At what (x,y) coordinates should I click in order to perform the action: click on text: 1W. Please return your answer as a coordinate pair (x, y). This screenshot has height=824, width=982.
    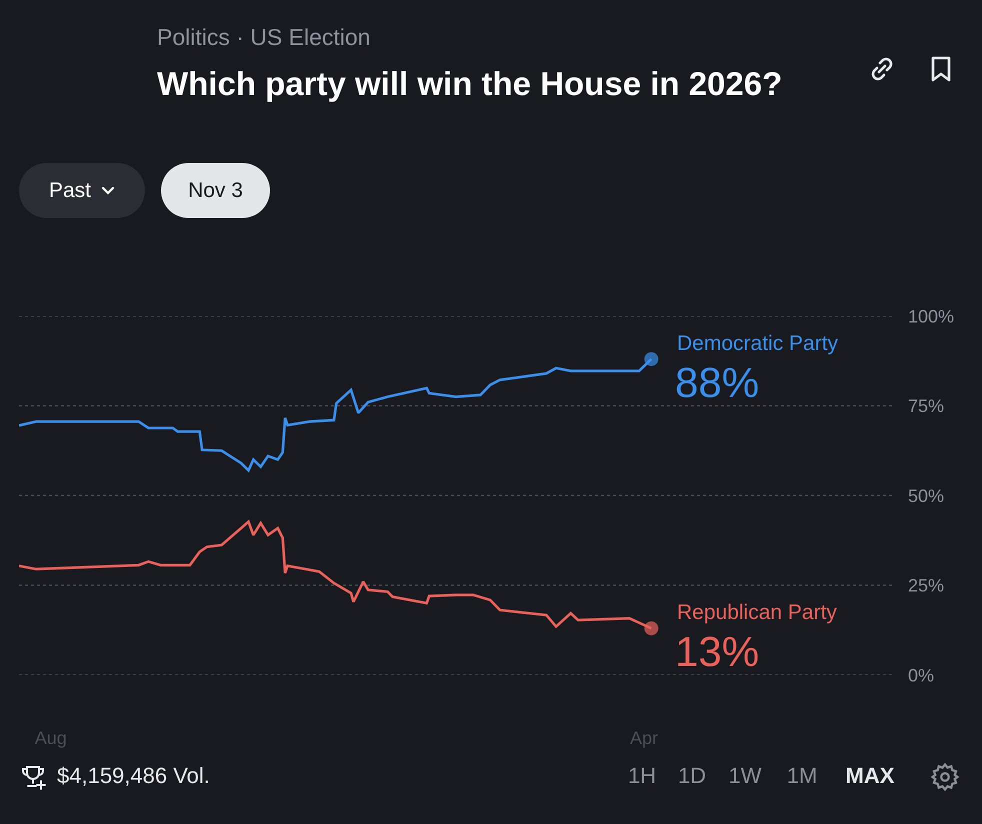
    Looking at the image, I should click on (745, 776).